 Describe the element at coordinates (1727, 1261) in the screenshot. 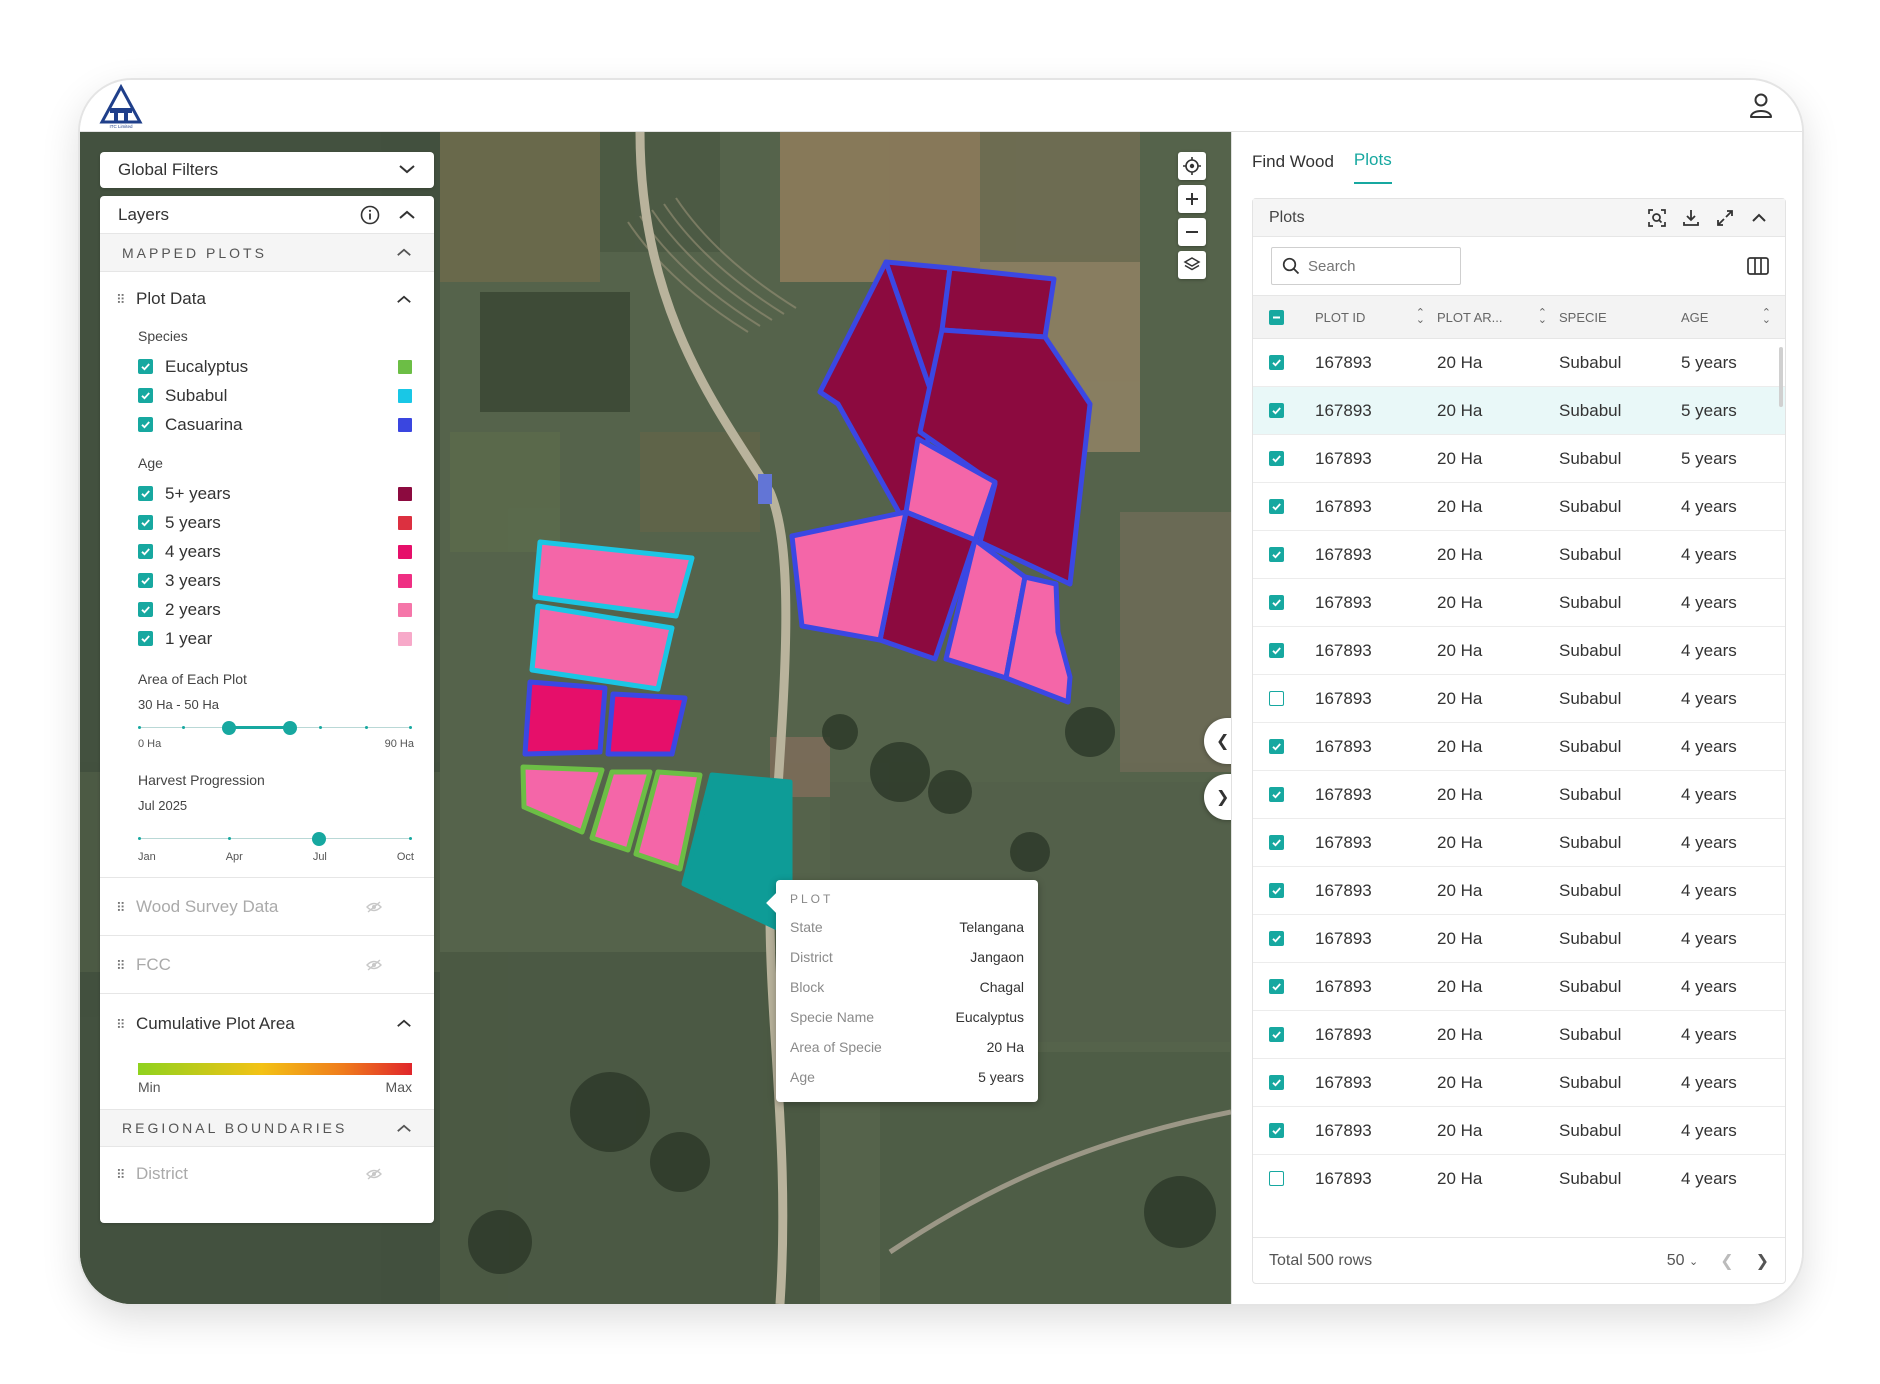

I see `prev-page-button: ❮` at that location.